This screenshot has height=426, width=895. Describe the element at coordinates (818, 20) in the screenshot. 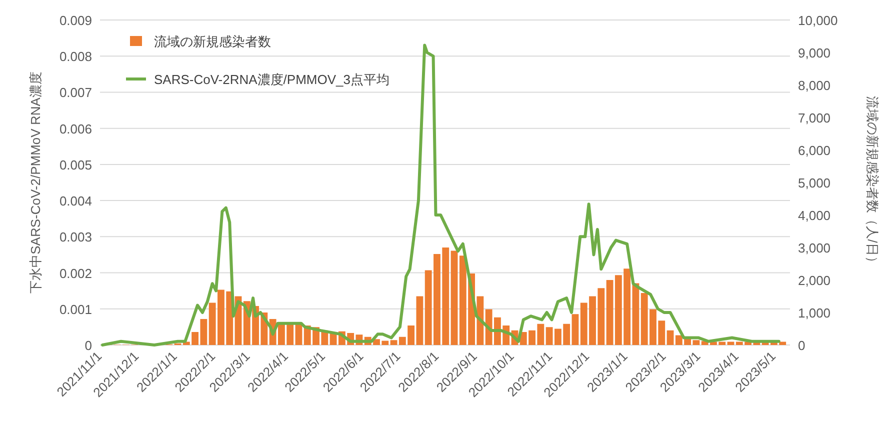

I see `y2-tick-label: 10,000` at that location.